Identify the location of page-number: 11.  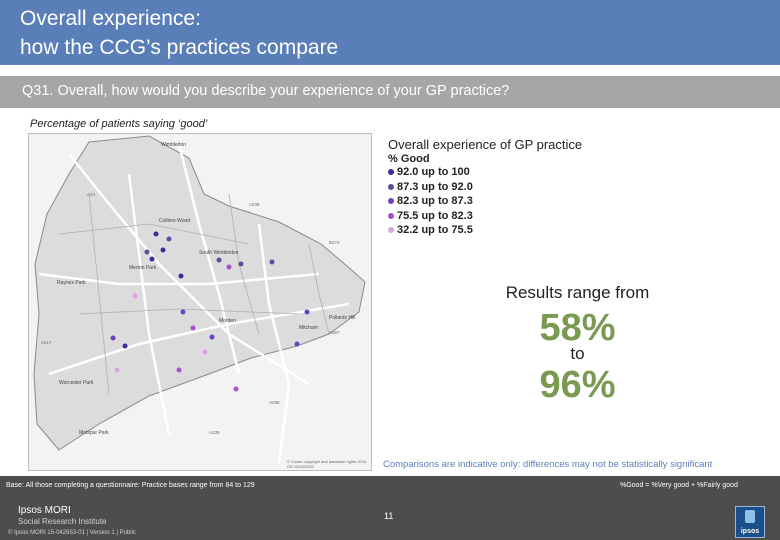
(389, 516).